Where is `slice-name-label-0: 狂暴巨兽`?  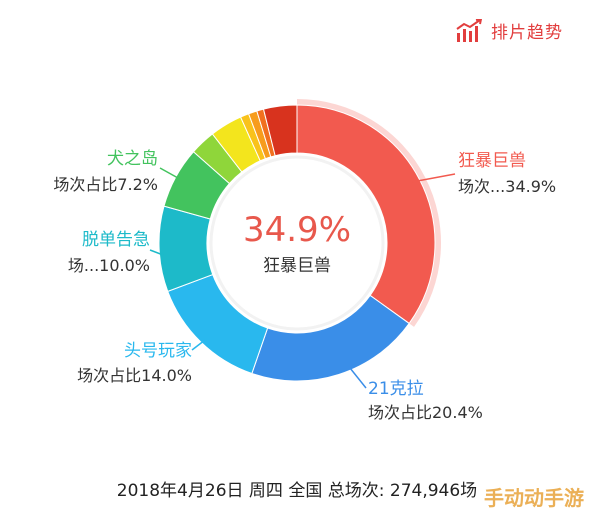
slice-name-label-0: 狂暴巨兽 is located at coordinates (492, 161).